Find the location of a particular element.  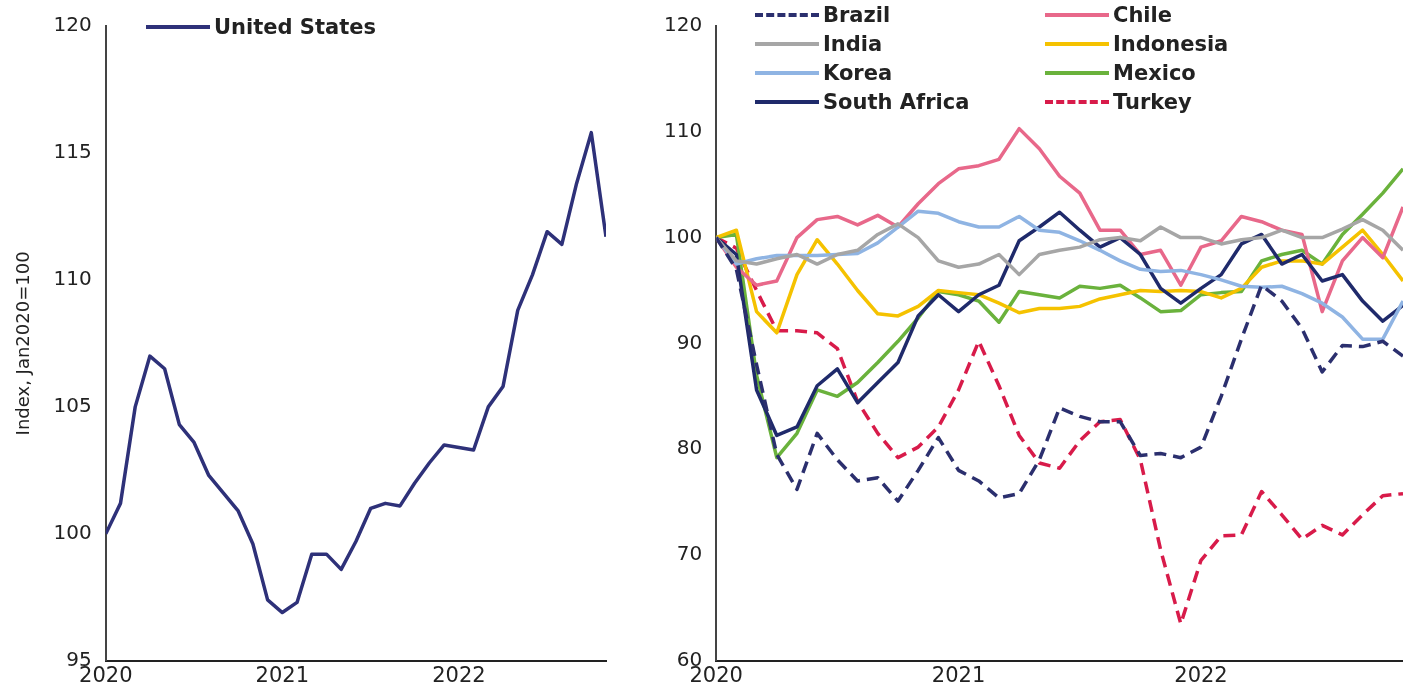

legend-label: United States is located at coordinates (295, 26).